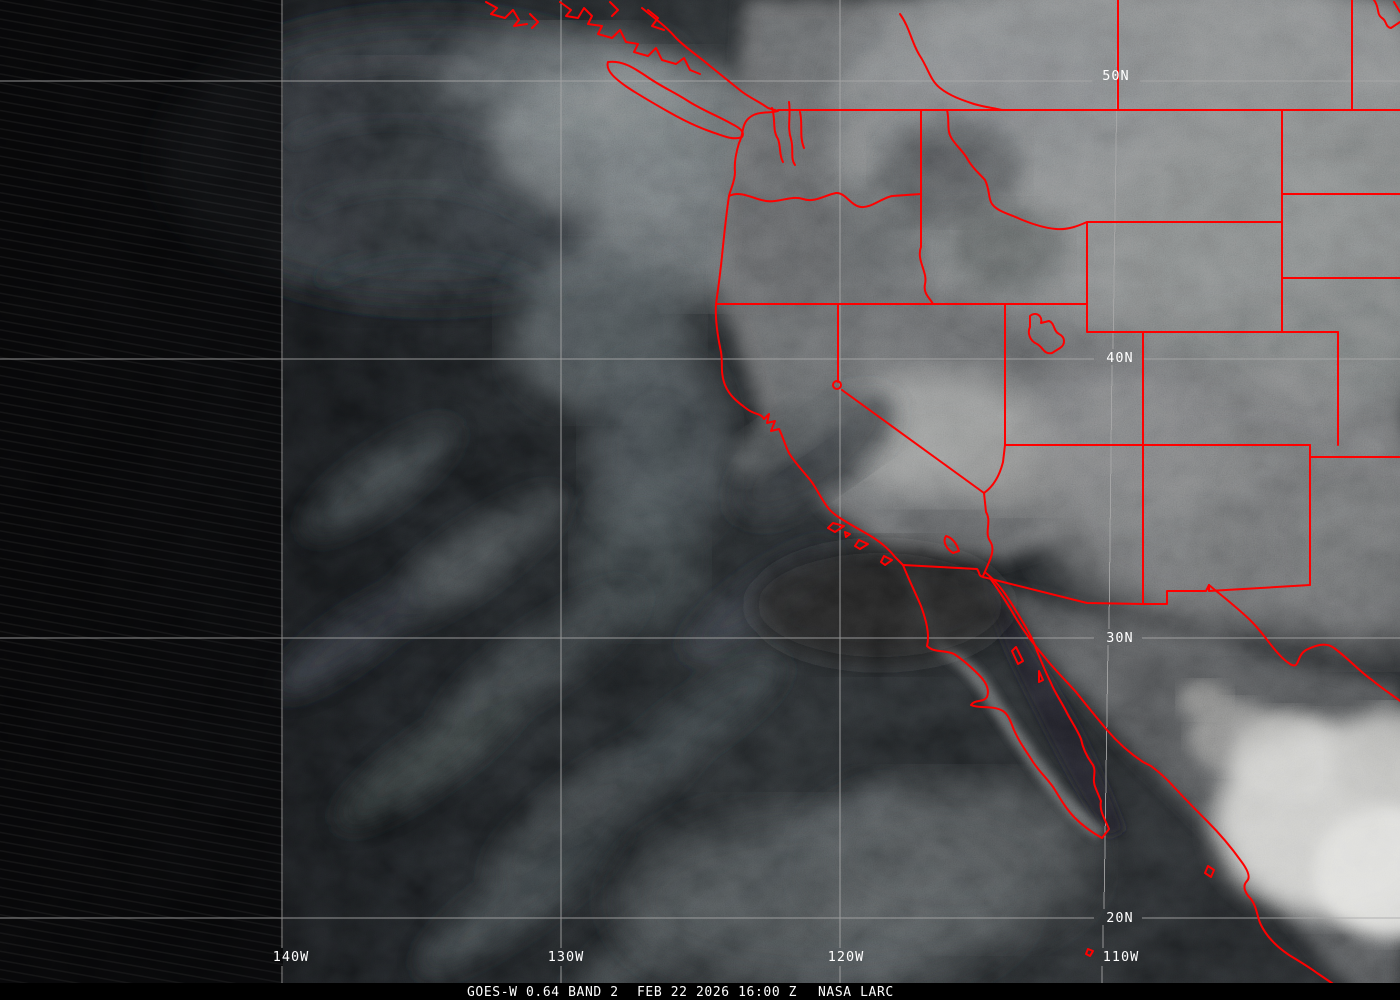  I want to click on lat-label-50n: 50N, so click(1115, 76).